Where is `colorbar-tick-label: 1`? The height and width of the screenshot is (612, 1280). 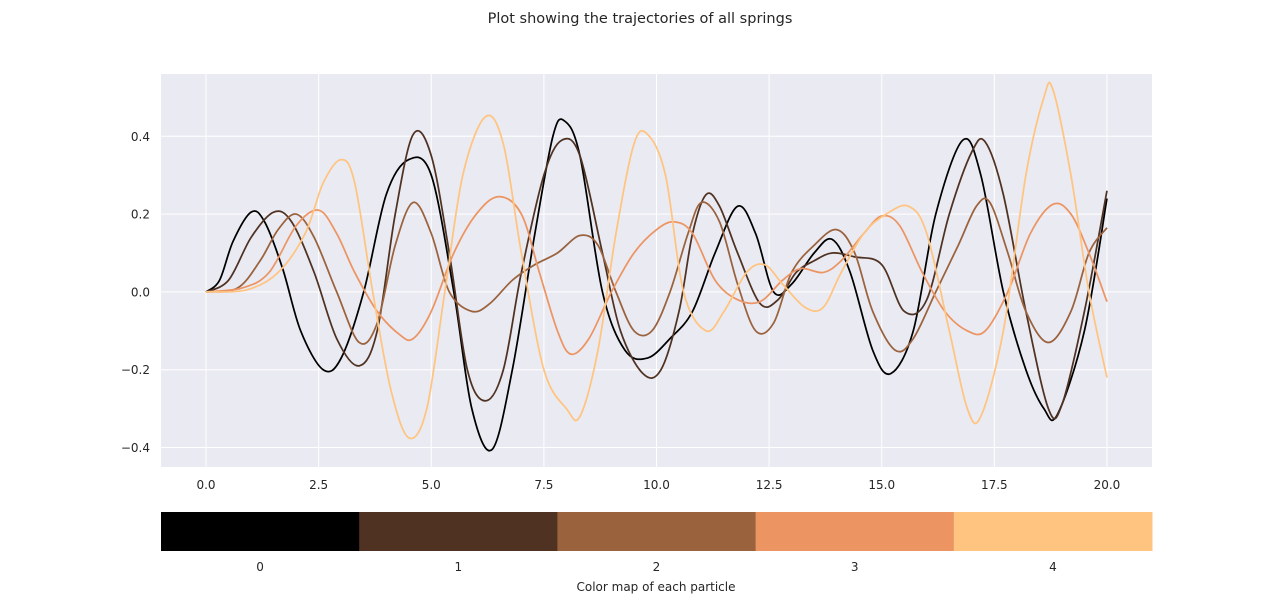 colorbar-tick-label: 1 is located at coordinates (458, 567).